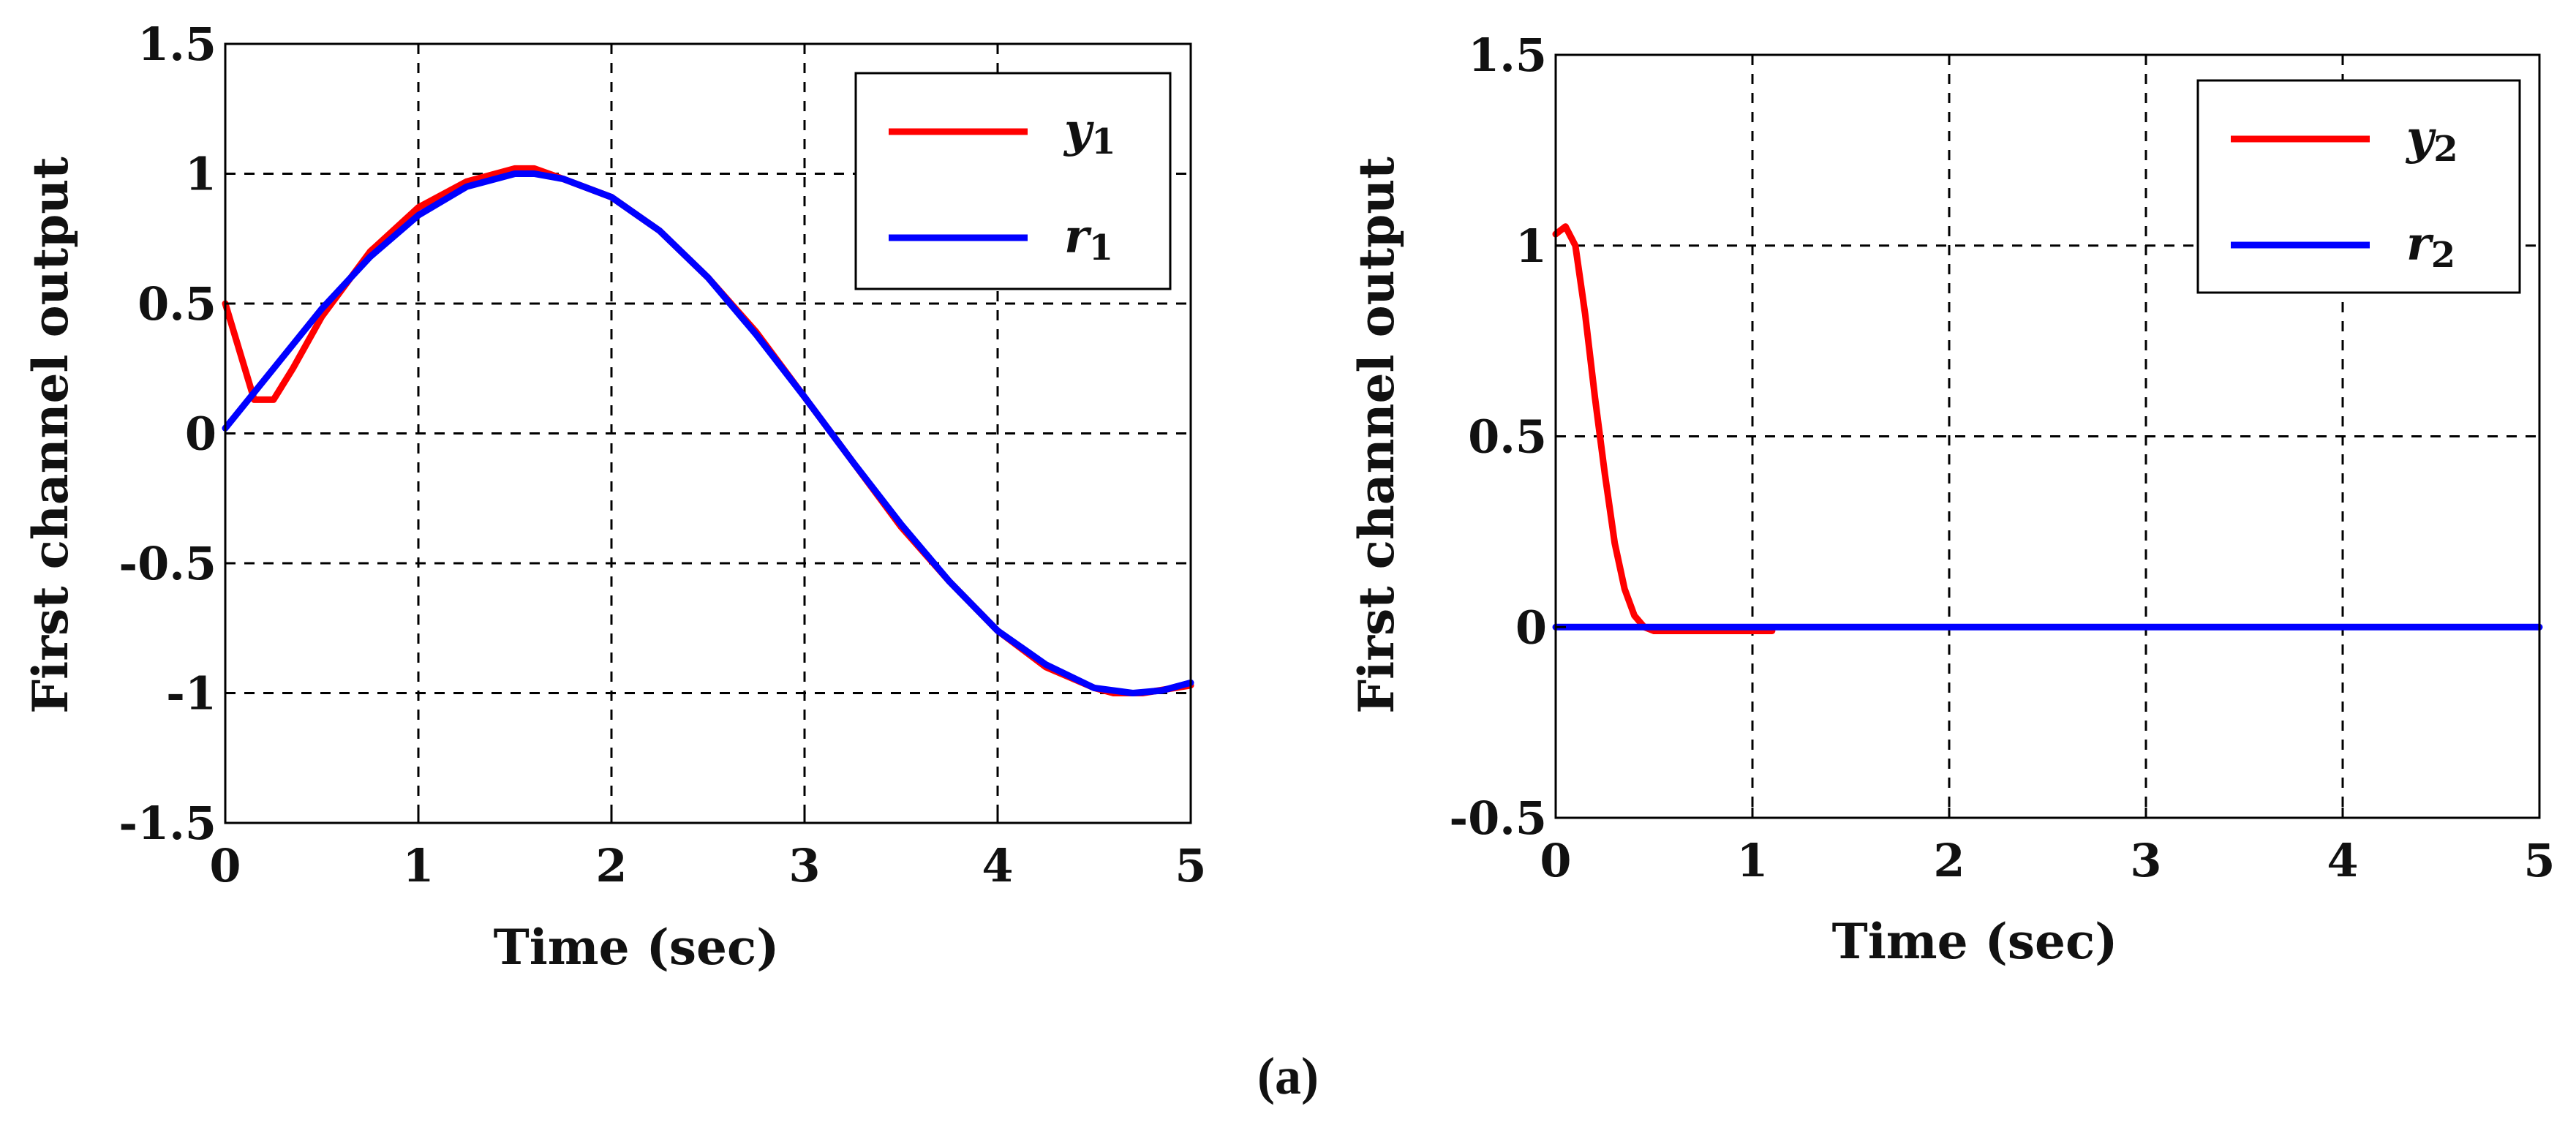  Describe the element at coordinates (637, 948) in the screenshot. I see `chart-left-xlabel: Time (sec)` at that location.